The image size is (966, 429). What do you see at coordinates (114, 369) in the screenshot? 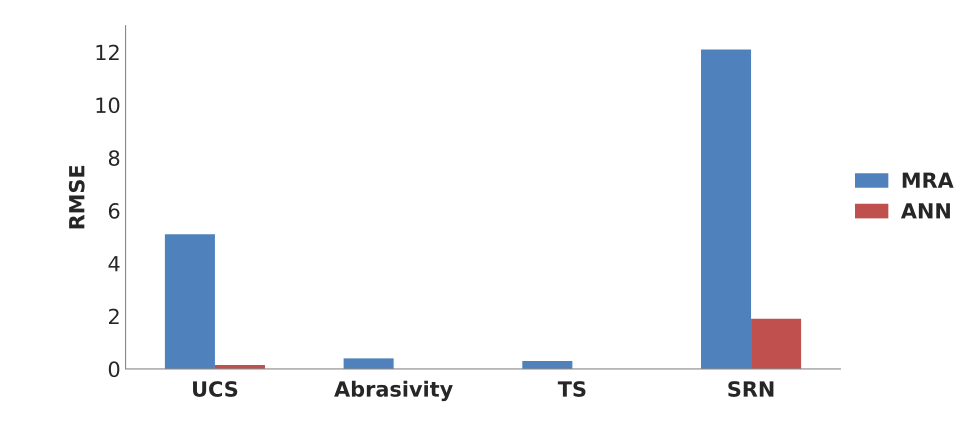
I see `y-tick-label: 0` at bounding box center [114, 369].